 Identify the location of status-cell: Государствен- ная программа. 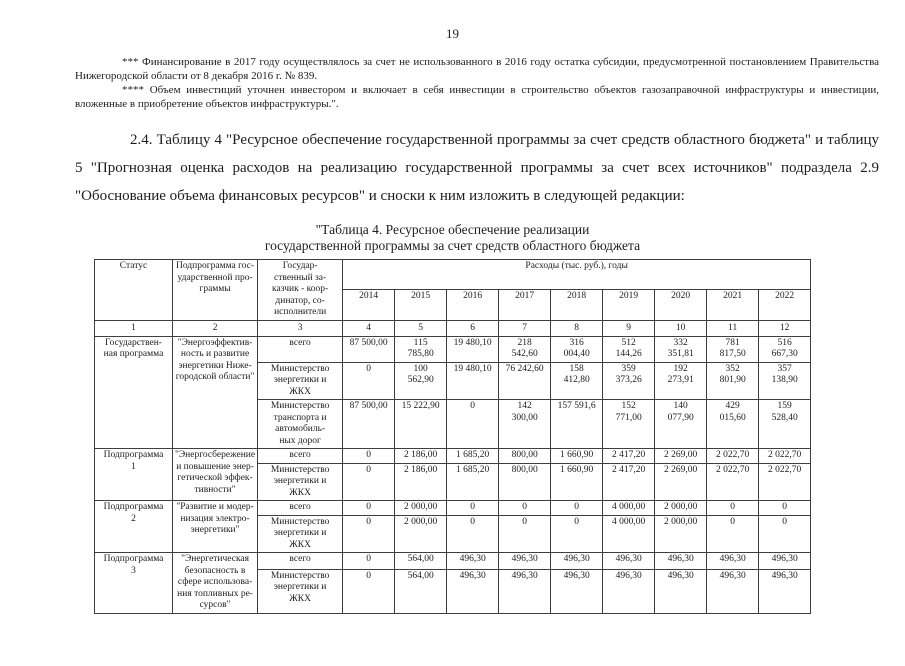
(133, 392).